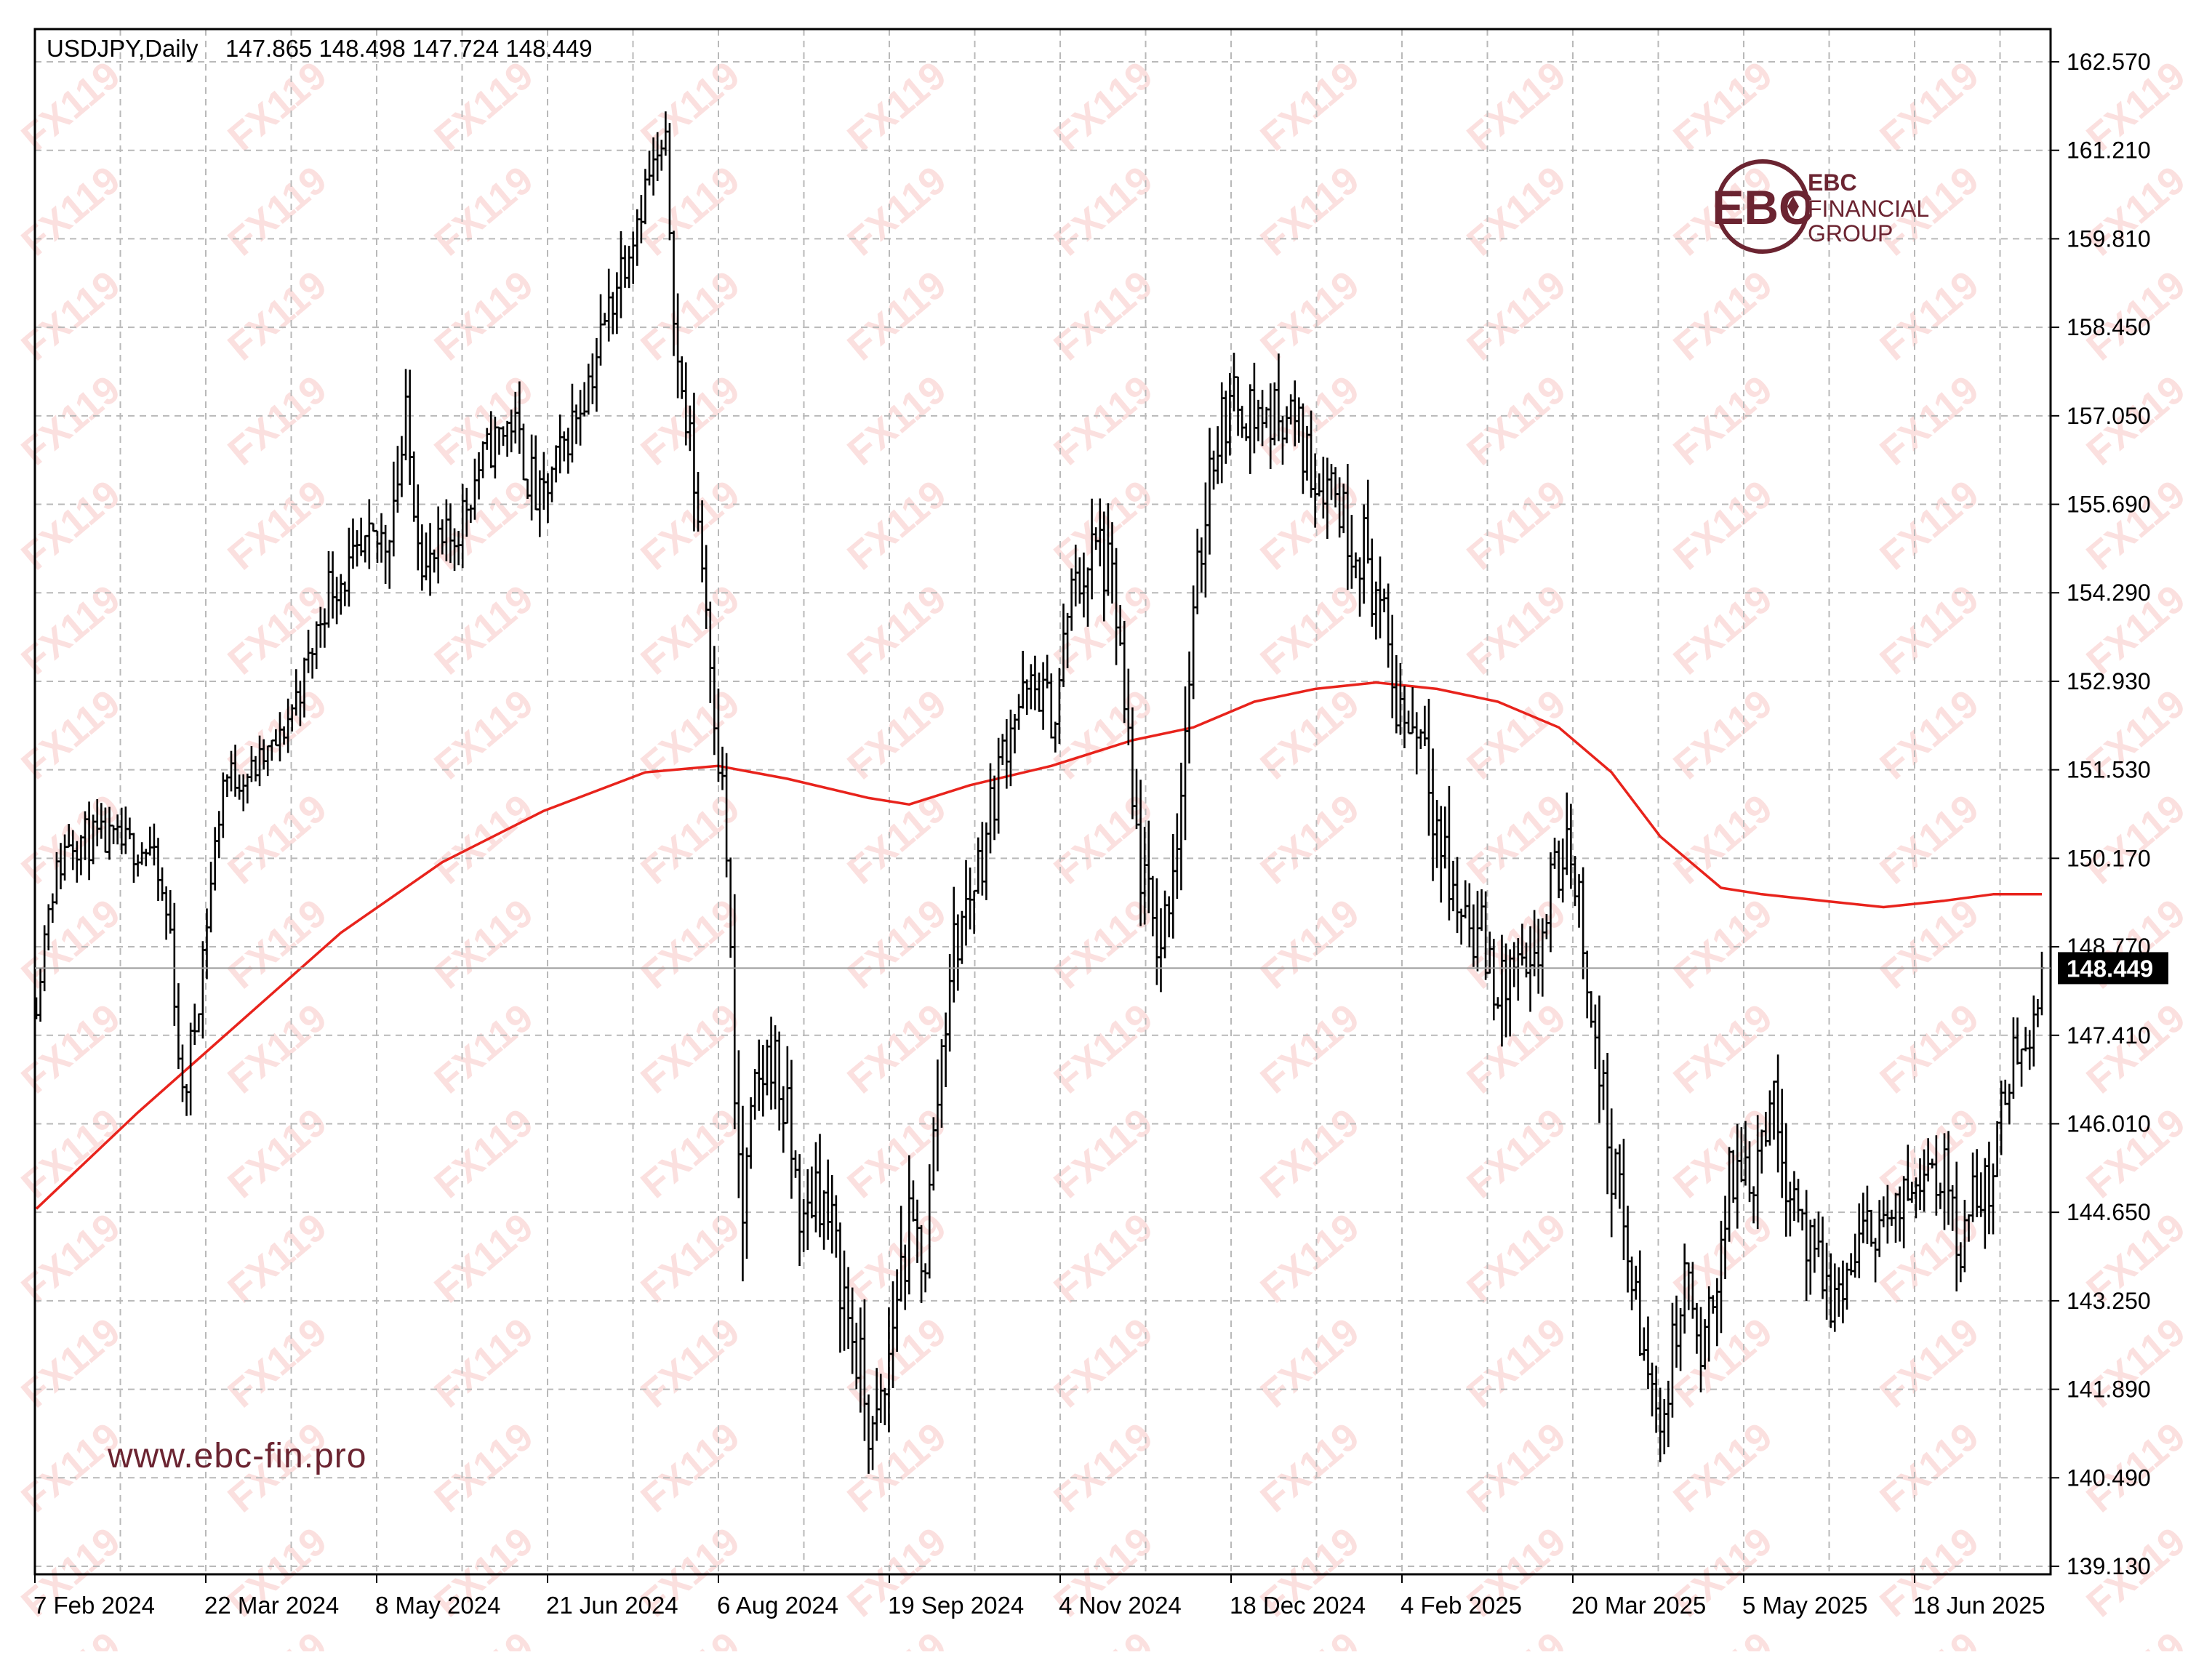 This screenshot has height=1655, width=2212. Describe the element at coordinates (2109, 1478) in the screenshot. I see `y-tick-label: 140.490` at that location.